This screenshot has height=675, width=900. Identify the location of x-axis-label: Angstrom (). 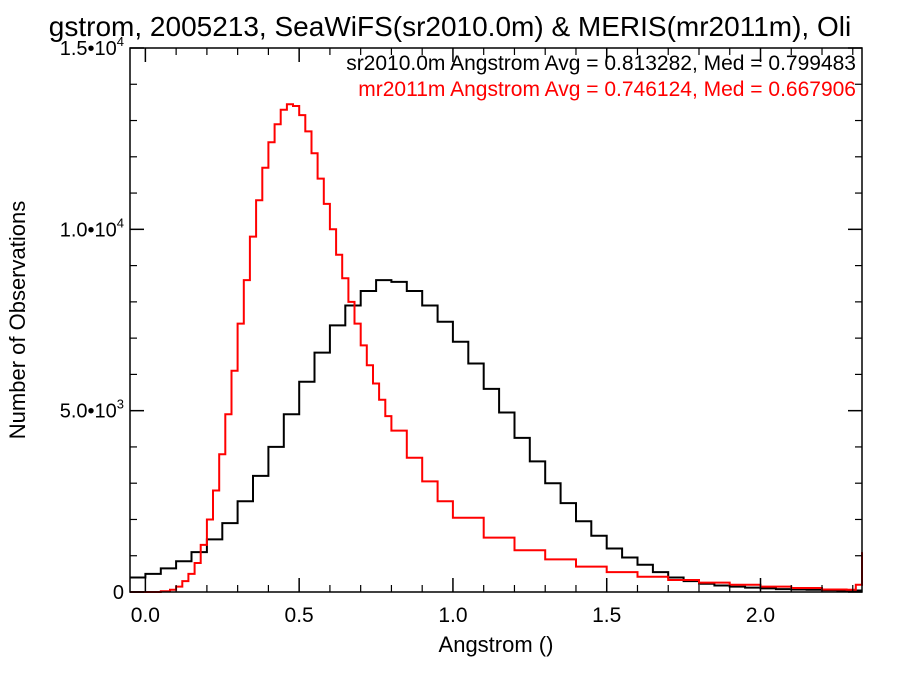
(496, 644).